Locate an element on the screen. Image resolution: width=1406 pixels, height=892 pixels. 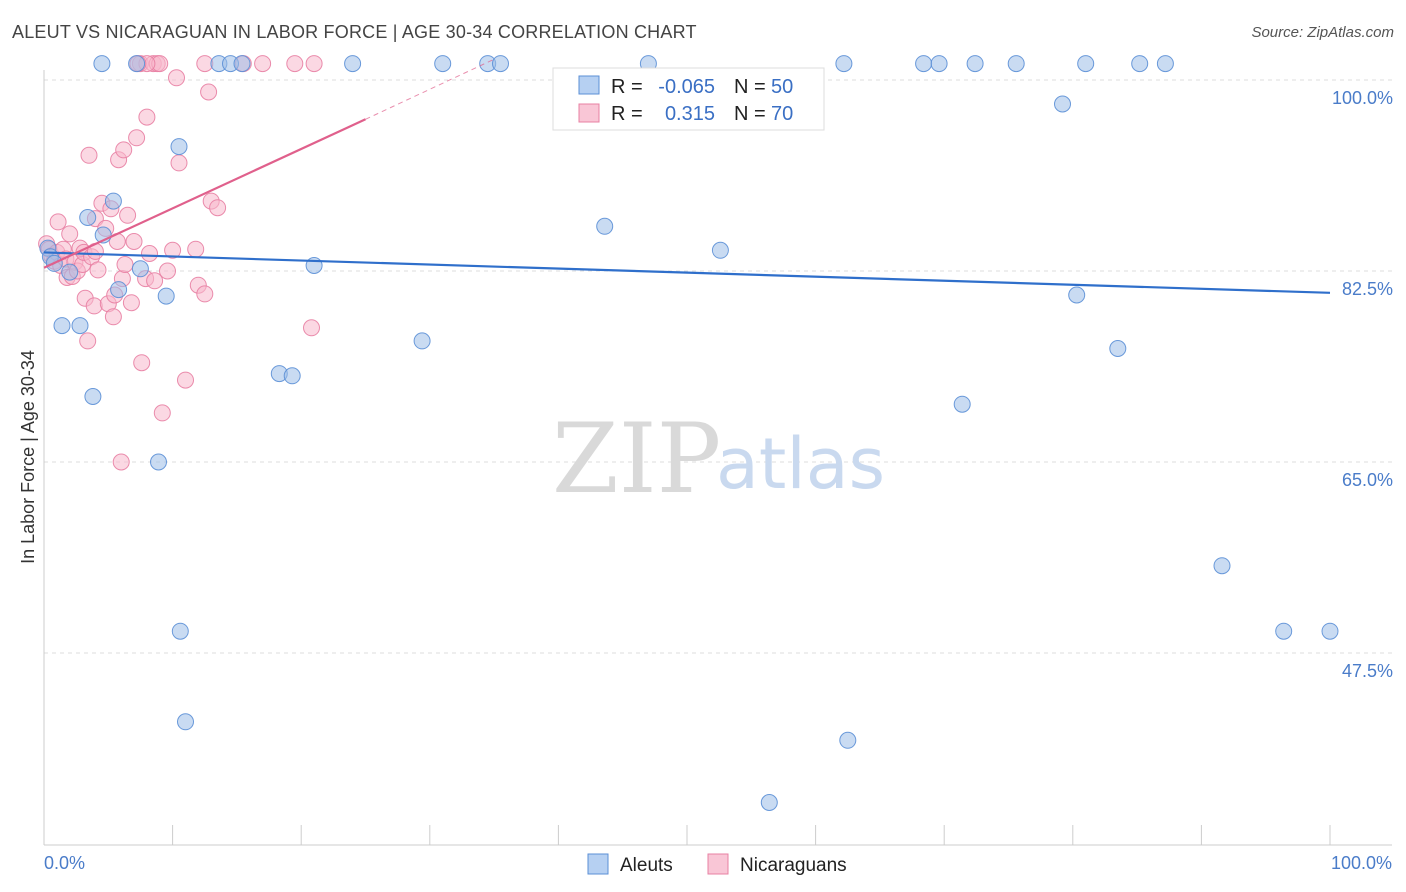
legend-r-value-aleuts: -0.065 is located at coordinates (686, 87).